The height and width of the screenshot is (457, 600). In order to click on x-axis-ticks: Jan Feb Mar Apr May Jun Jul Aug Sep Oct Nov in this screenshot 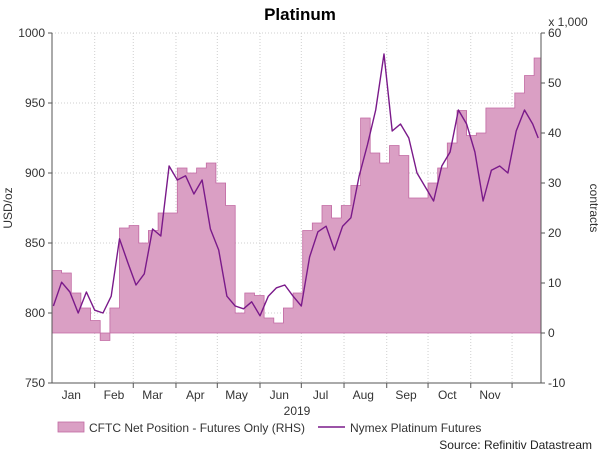, I will do `click(287, 392)`.